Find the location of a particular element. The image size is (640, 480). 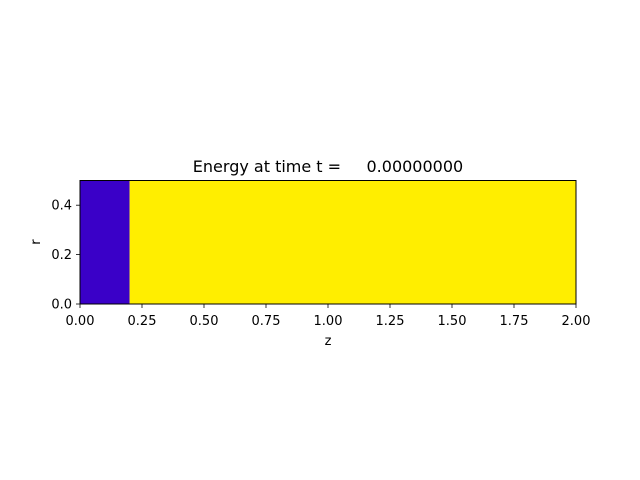

y-axis-label: r is located at coordinates (36, 242).